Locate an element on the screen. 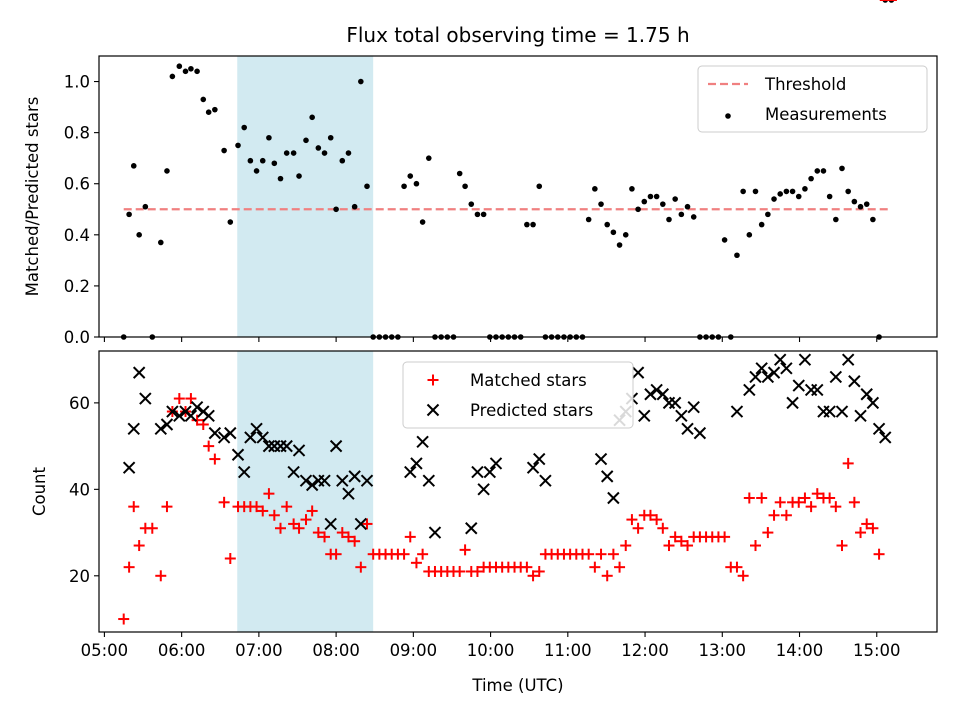 Image resolution: width=960 pixels, height=720 pixels. top-y-tick-label: 0.4 is located at coordinates (77, 235).